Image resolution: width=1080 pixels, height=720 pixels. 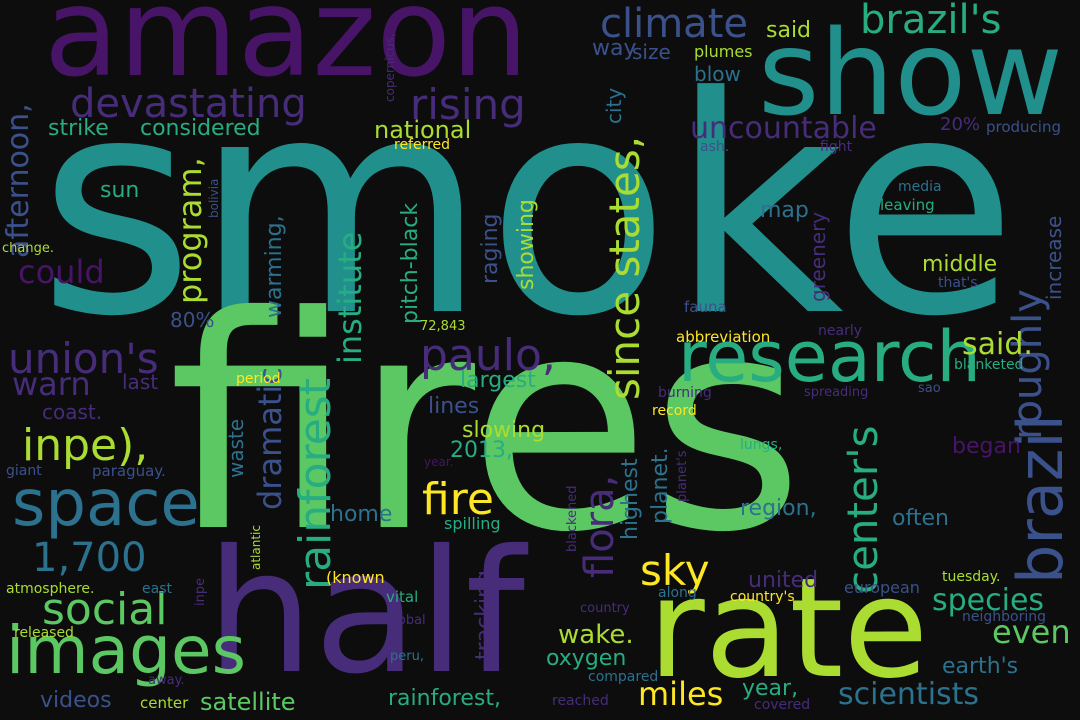 What do you see at coordinates (28, 248) in the screenshot?
I see `word-change: change.` at bounding box center [28, 248].